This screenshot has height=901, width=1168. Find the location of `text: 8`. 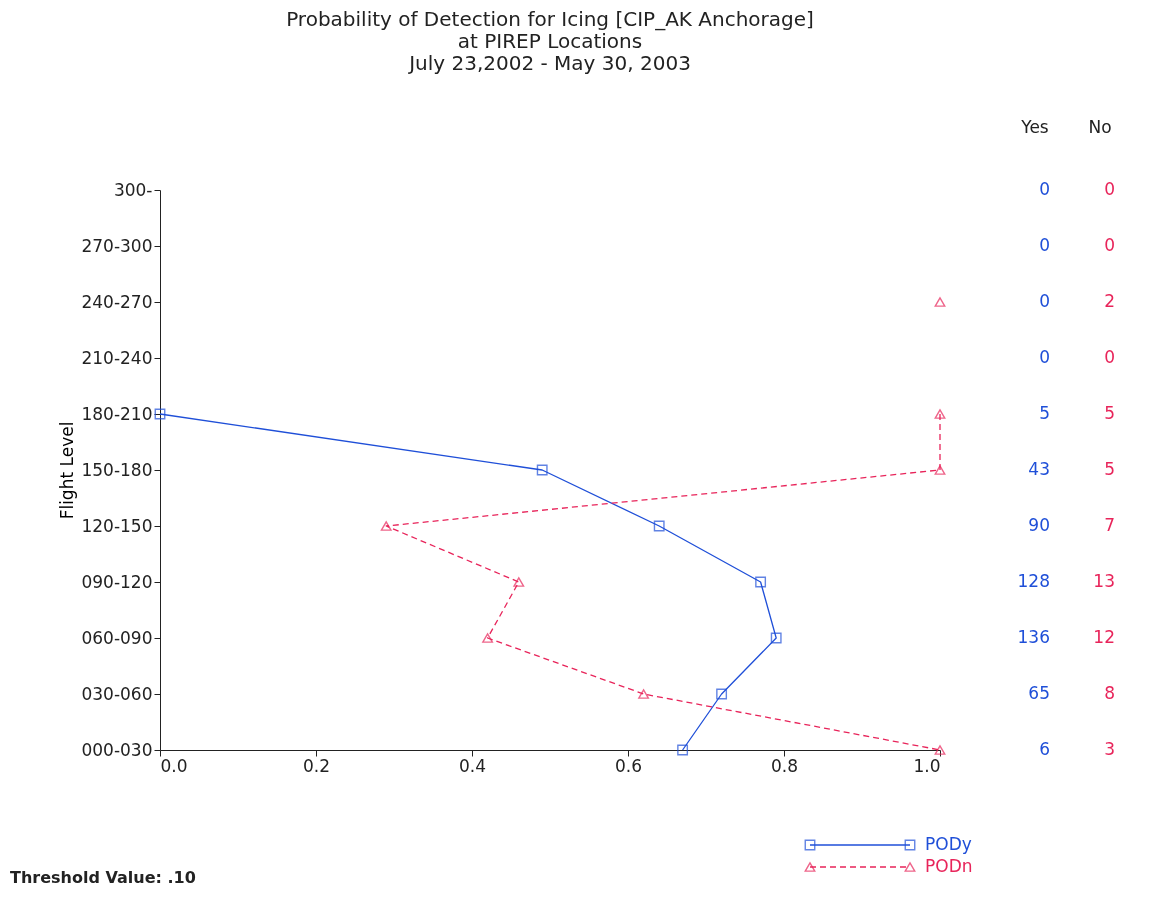

text: 8 is located at coordinates (1109, 693).